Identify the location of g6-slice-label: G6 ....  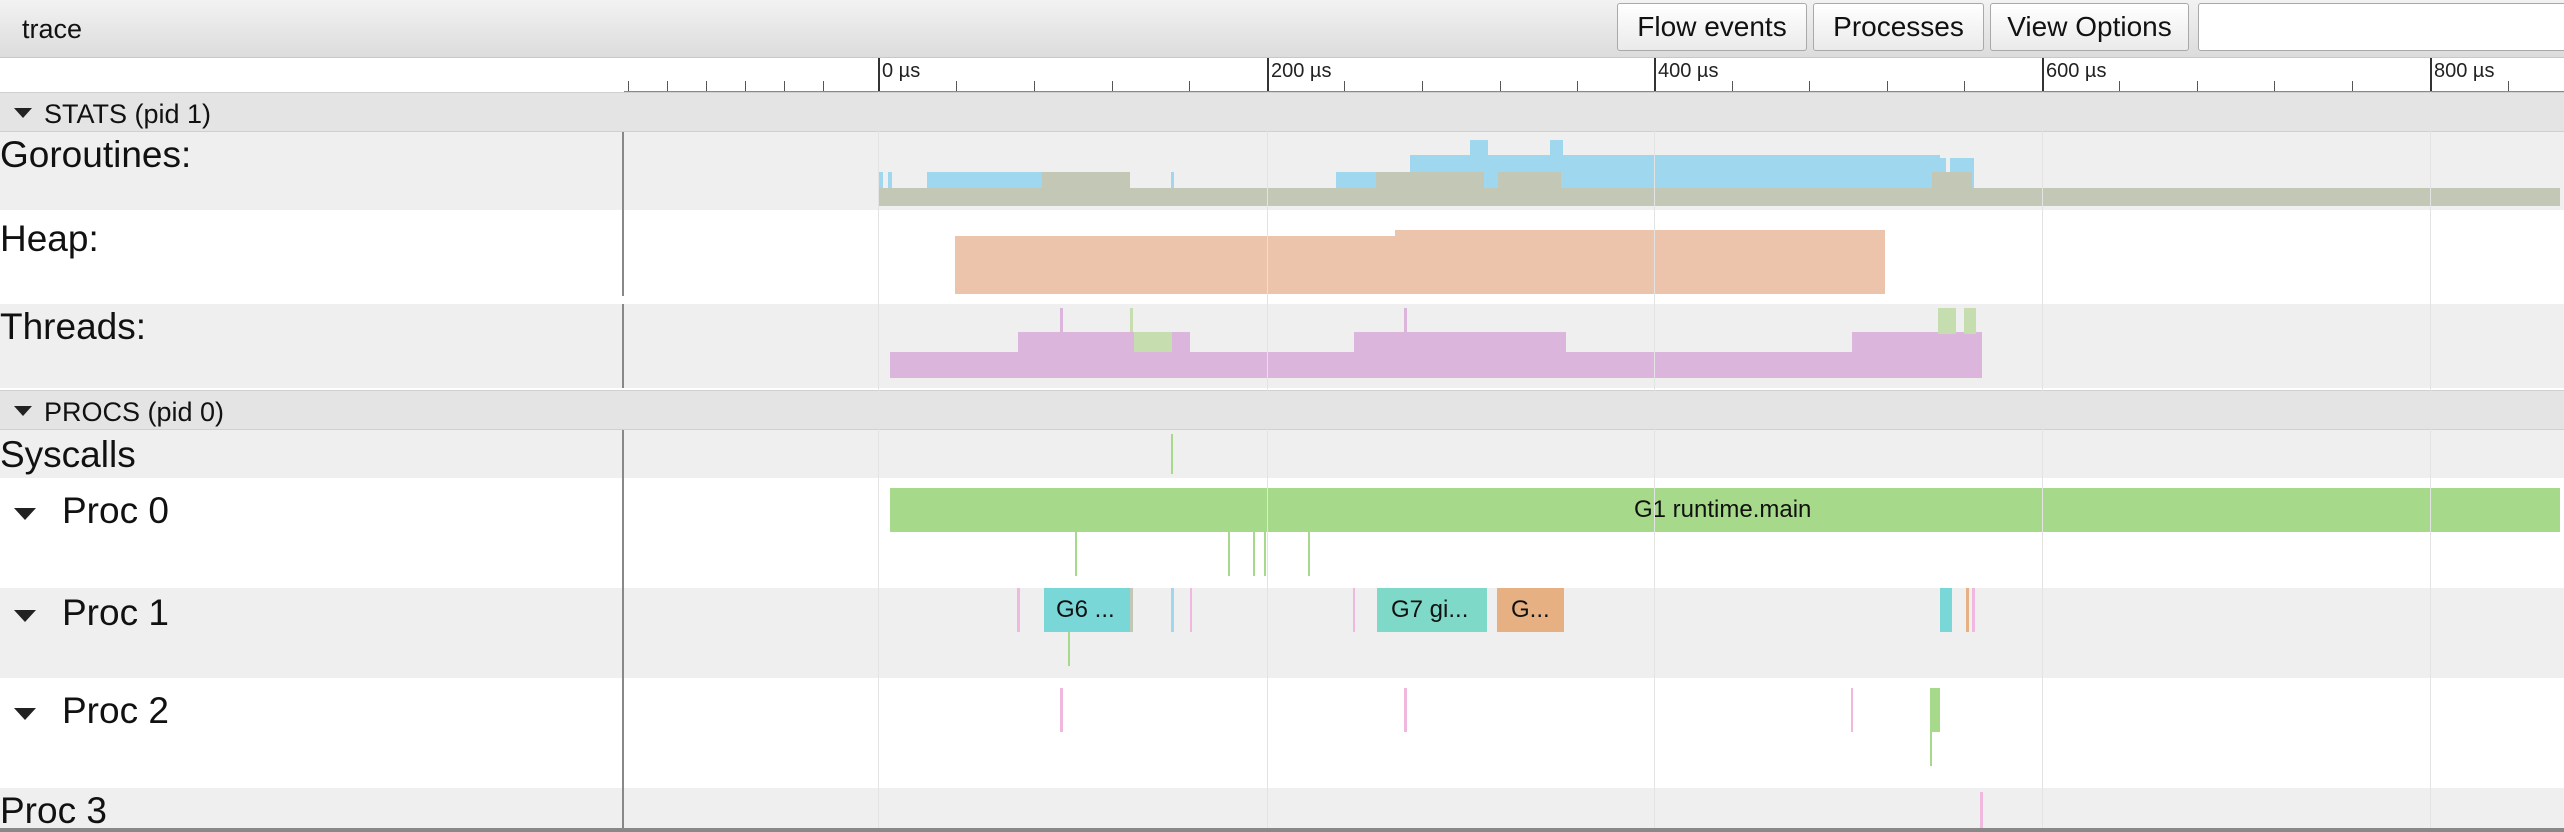
(1085, 609).